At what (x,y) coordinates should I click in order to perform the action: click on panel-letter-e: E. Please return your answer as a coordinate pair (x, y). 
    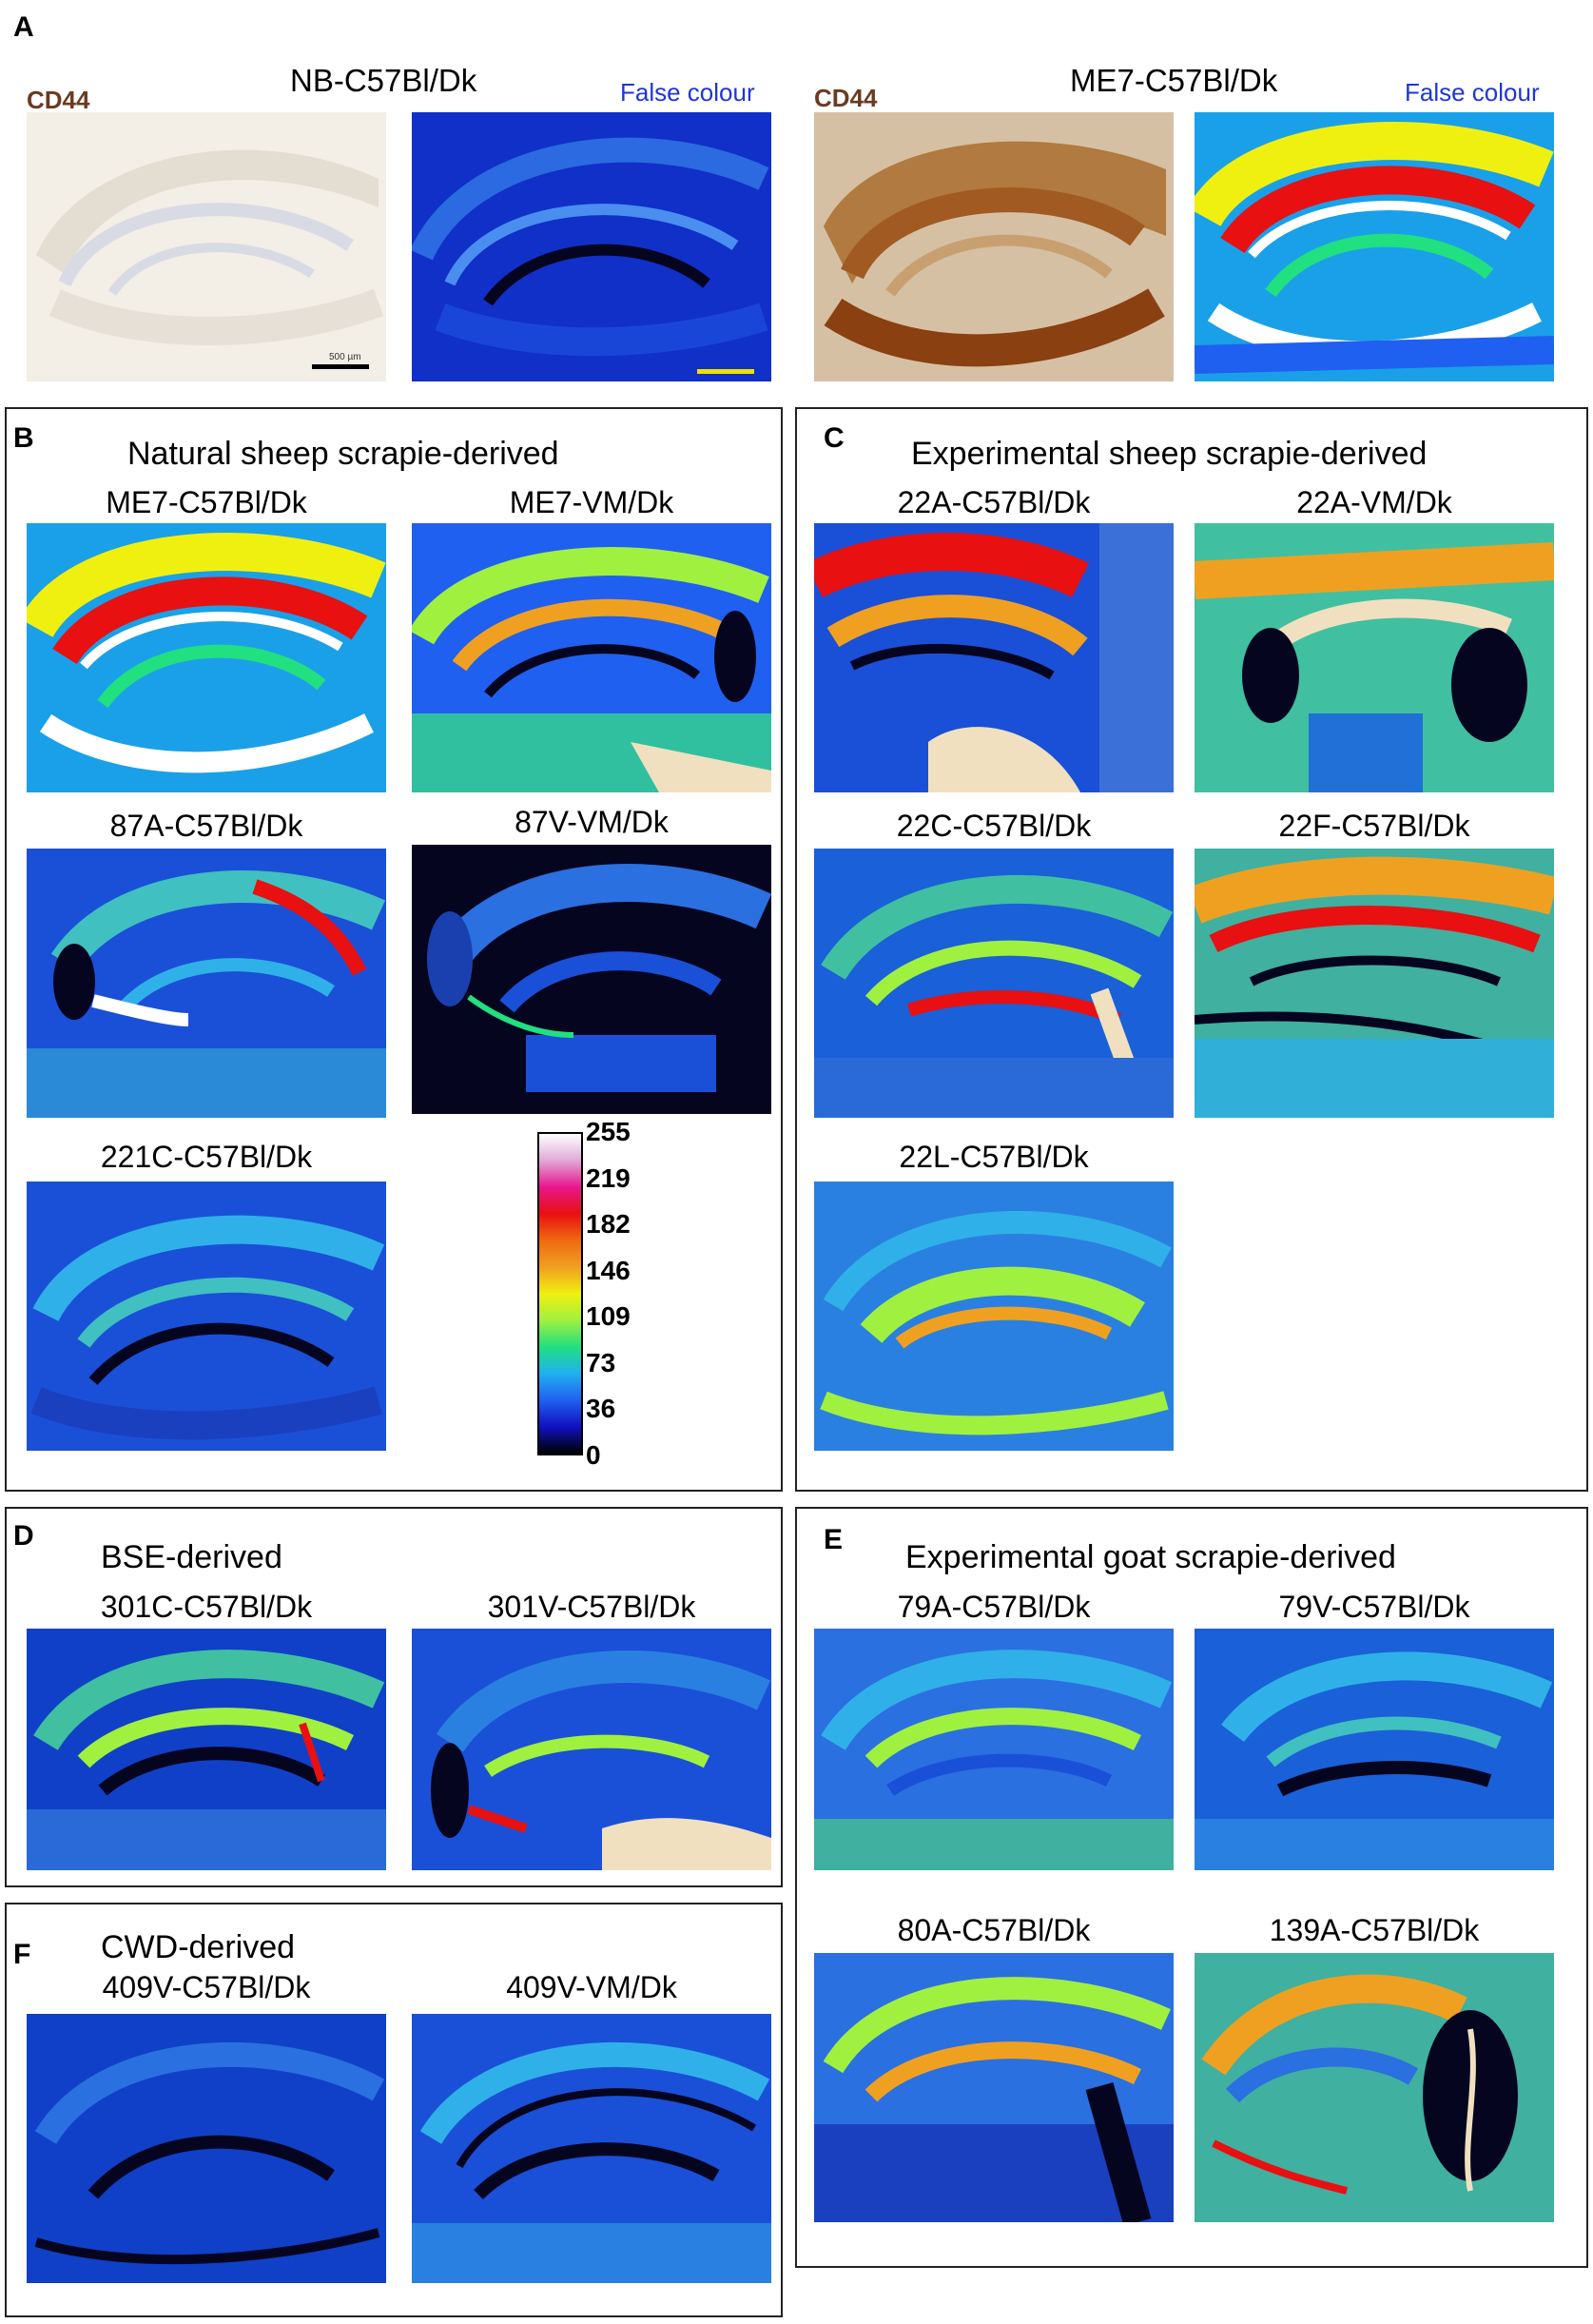
    Looking at the image, I should click on (834, 1539).